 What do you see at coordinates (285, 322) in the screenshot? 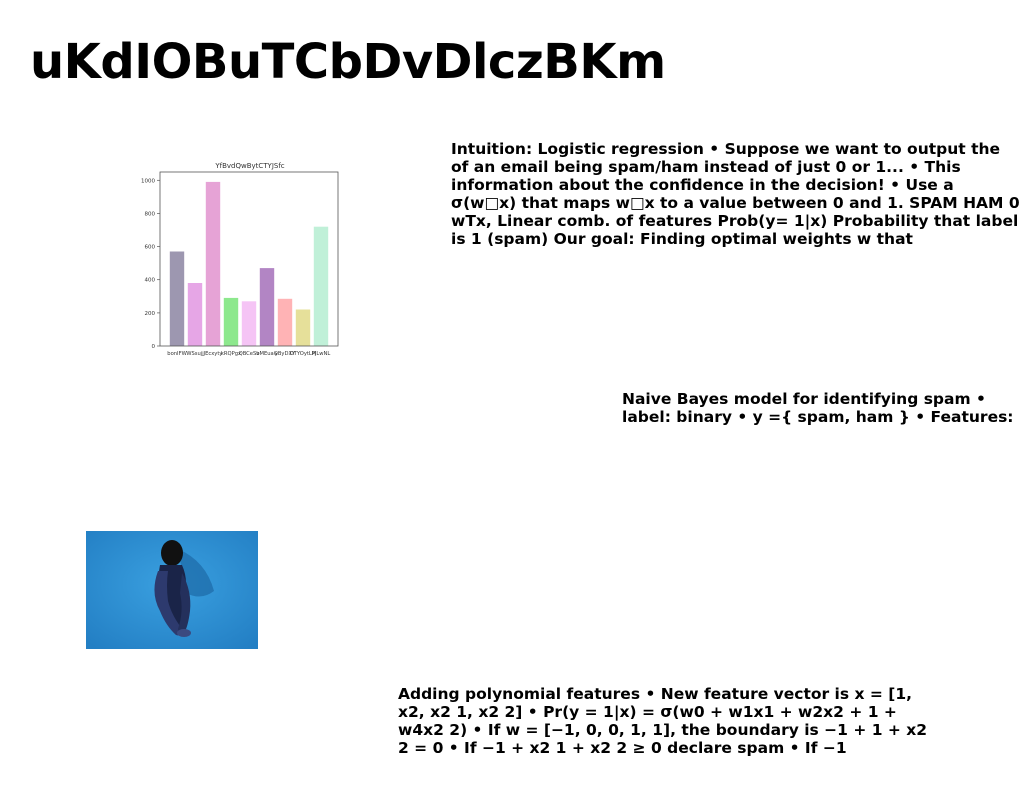
I see `bar-yByDXY` at bounding box center [285, 322].